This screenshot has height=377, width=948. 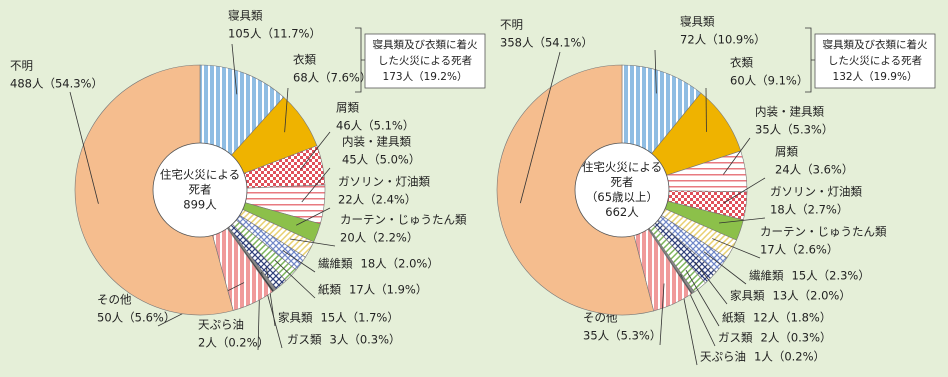 What do you see at coordinates (812, 296) in the screenshot?
I see `value-label: 13人（2.0%）` at bounding box center [812, 296].